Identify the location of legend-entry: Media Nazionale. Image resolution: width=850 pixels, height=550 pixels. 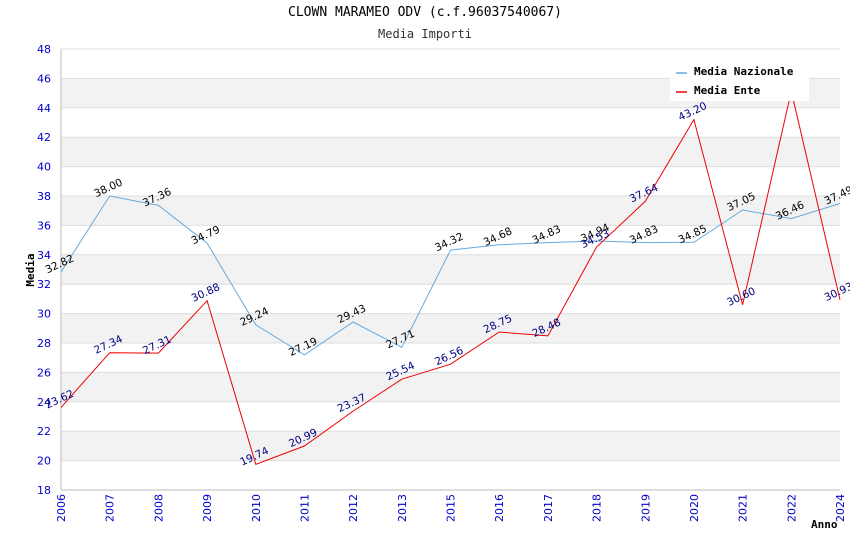
(744, 71).